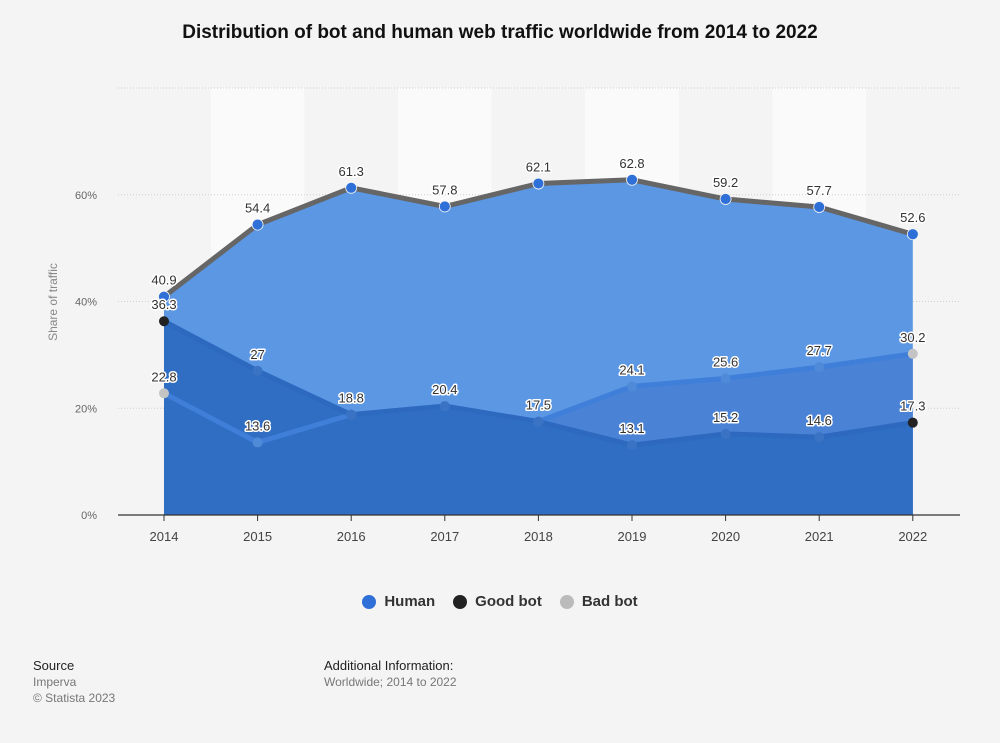  What do you see at coordinates (163, 280) in the screenshot?
I see `human-data-label: 40.9` at bounding box center [163, 280].